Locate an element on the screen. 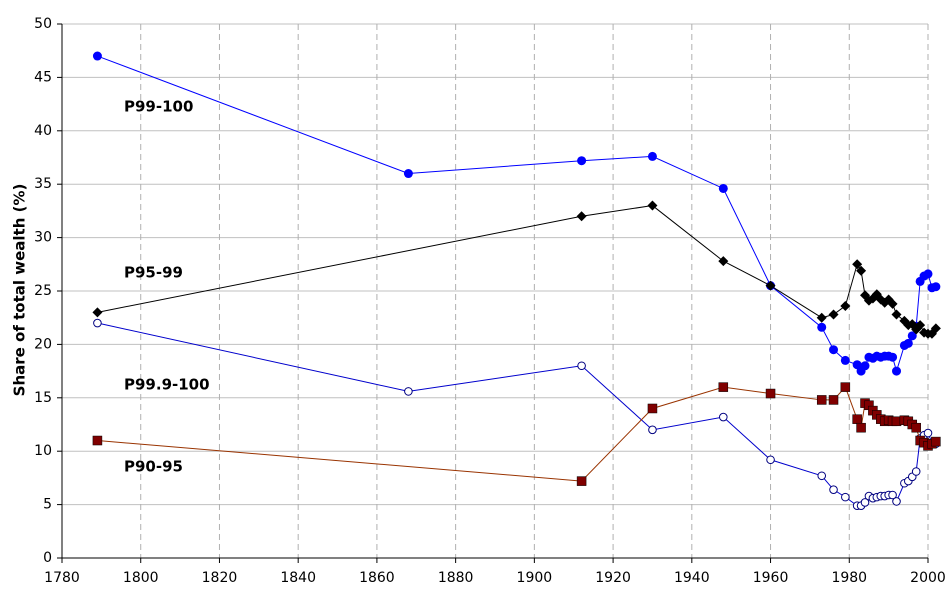 This screenshot has width=952, height=596. x-tick-label: 1820 is located at coordinates (220, 578).